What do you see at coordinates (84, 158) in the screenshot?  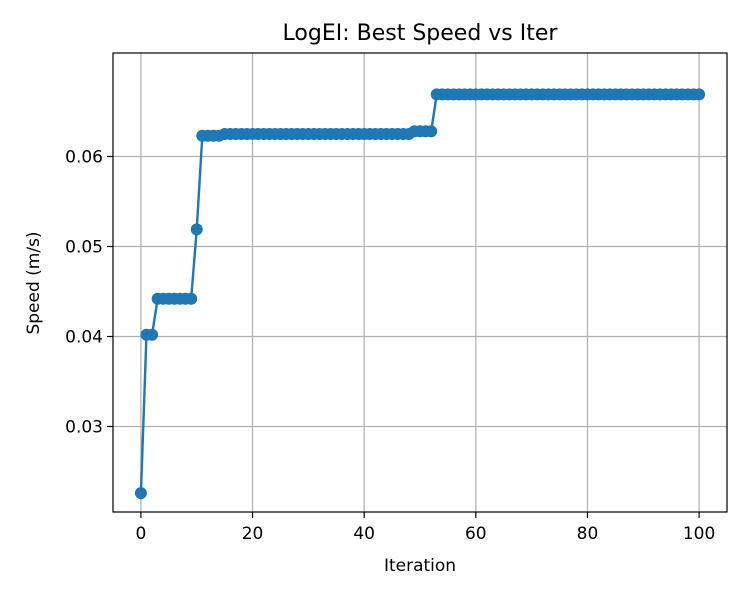 I see `y-tick-label: 0.06` at bounding box center [84, 158].